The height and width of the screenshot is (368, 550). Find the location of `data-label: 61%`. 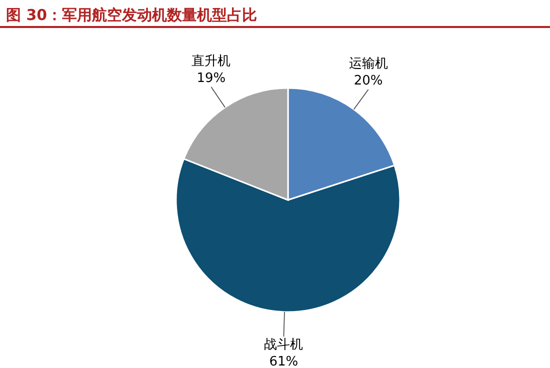

data-label: 61% is located at coordinates (283, 361).